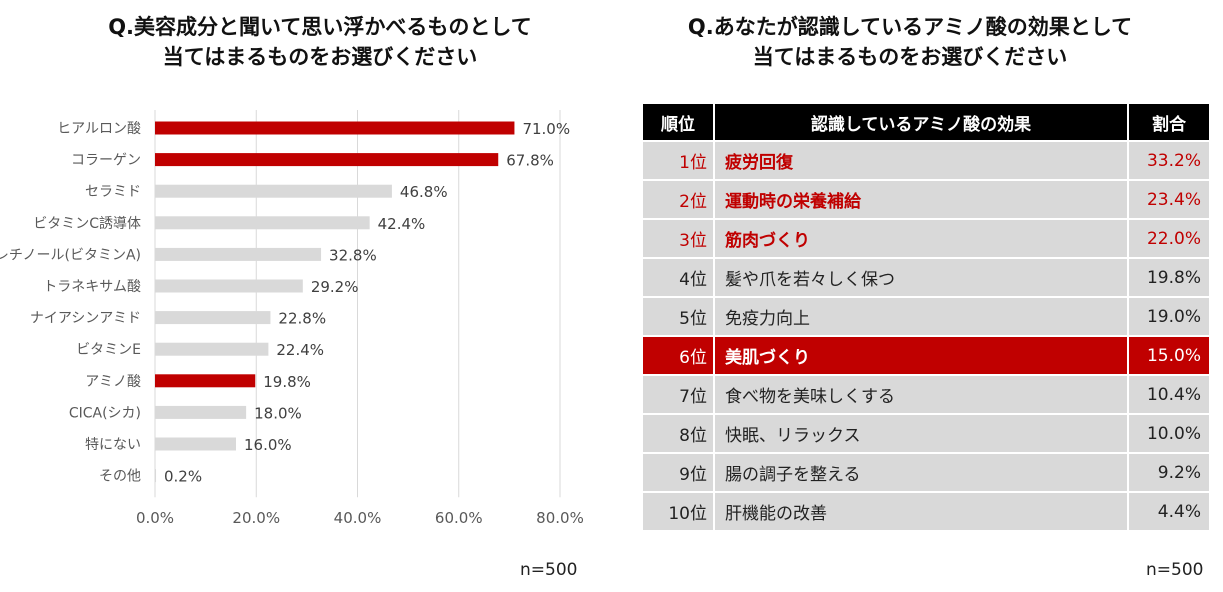 This screenshot has height=592, width=1223. I want to click on percent-cell: 19.8%, so click(1168, 276).